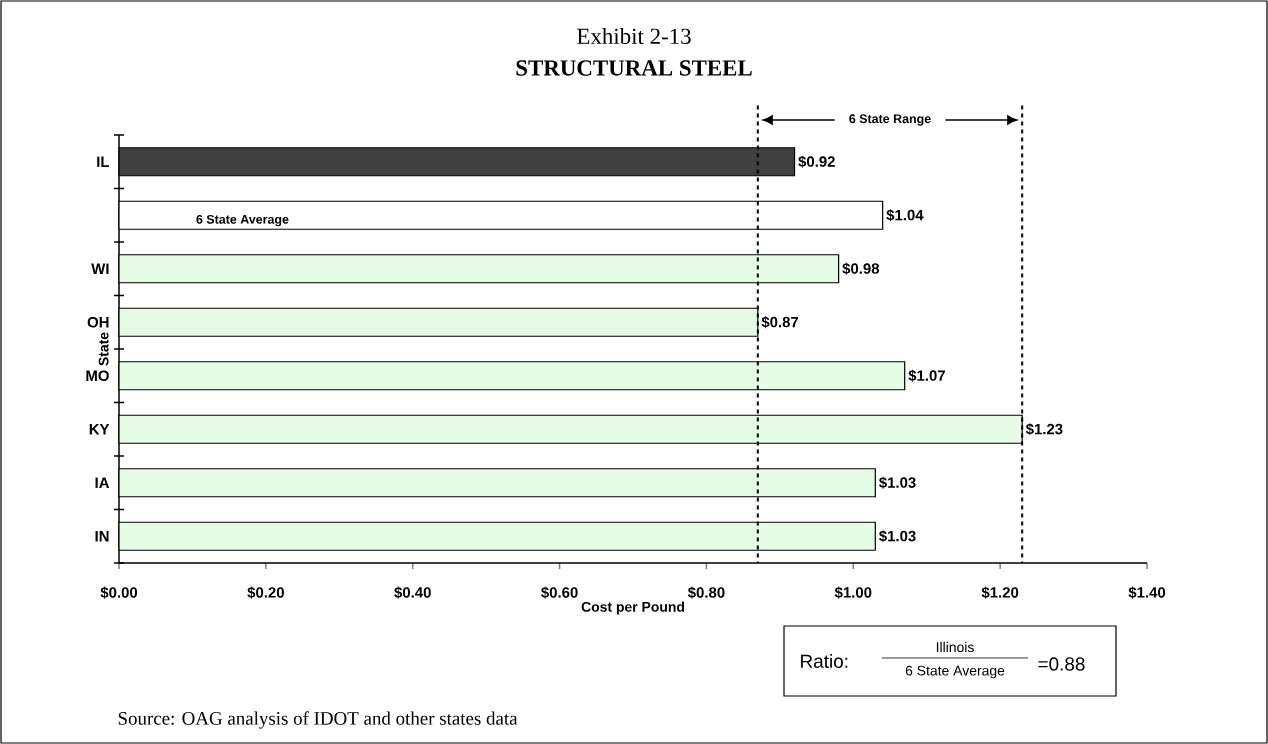 The width and height of the screenshot is (1268, 744). What do you see at coordinates (905, 215) in the screenshot?
I see `data-label: $1.04` at bounding box center [905, 215].